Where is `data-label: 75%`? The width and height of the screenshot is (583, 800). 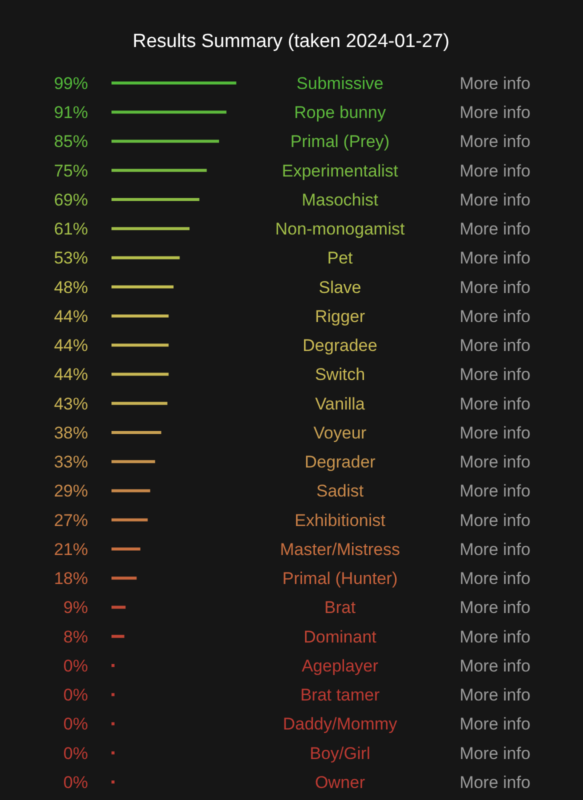 data-label: 75% is located at coordinates (71, 170).